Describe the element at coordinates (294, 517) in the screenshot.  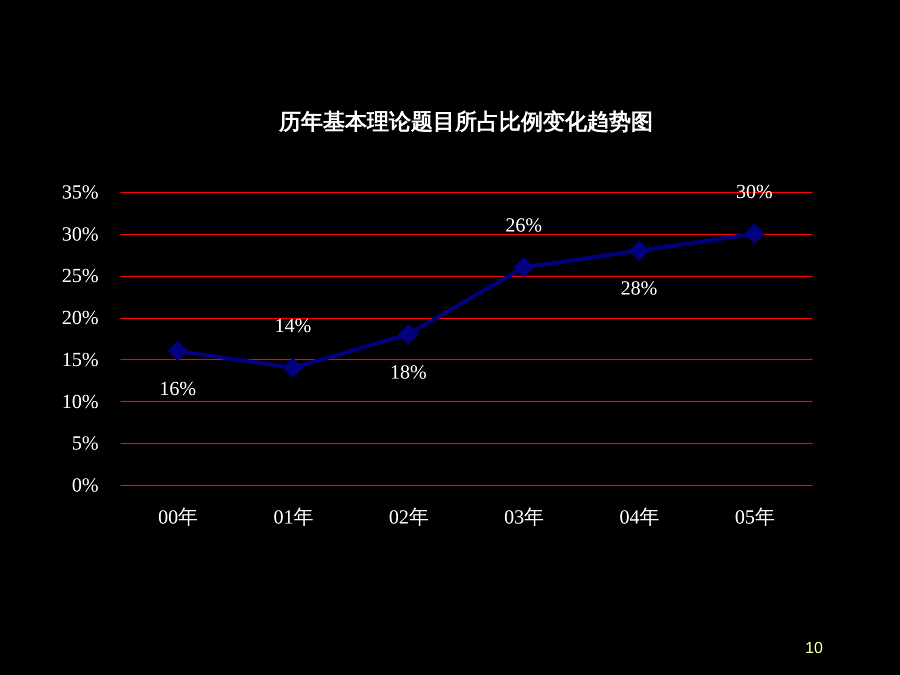
I see `x-tick-label: 01年` at that location.